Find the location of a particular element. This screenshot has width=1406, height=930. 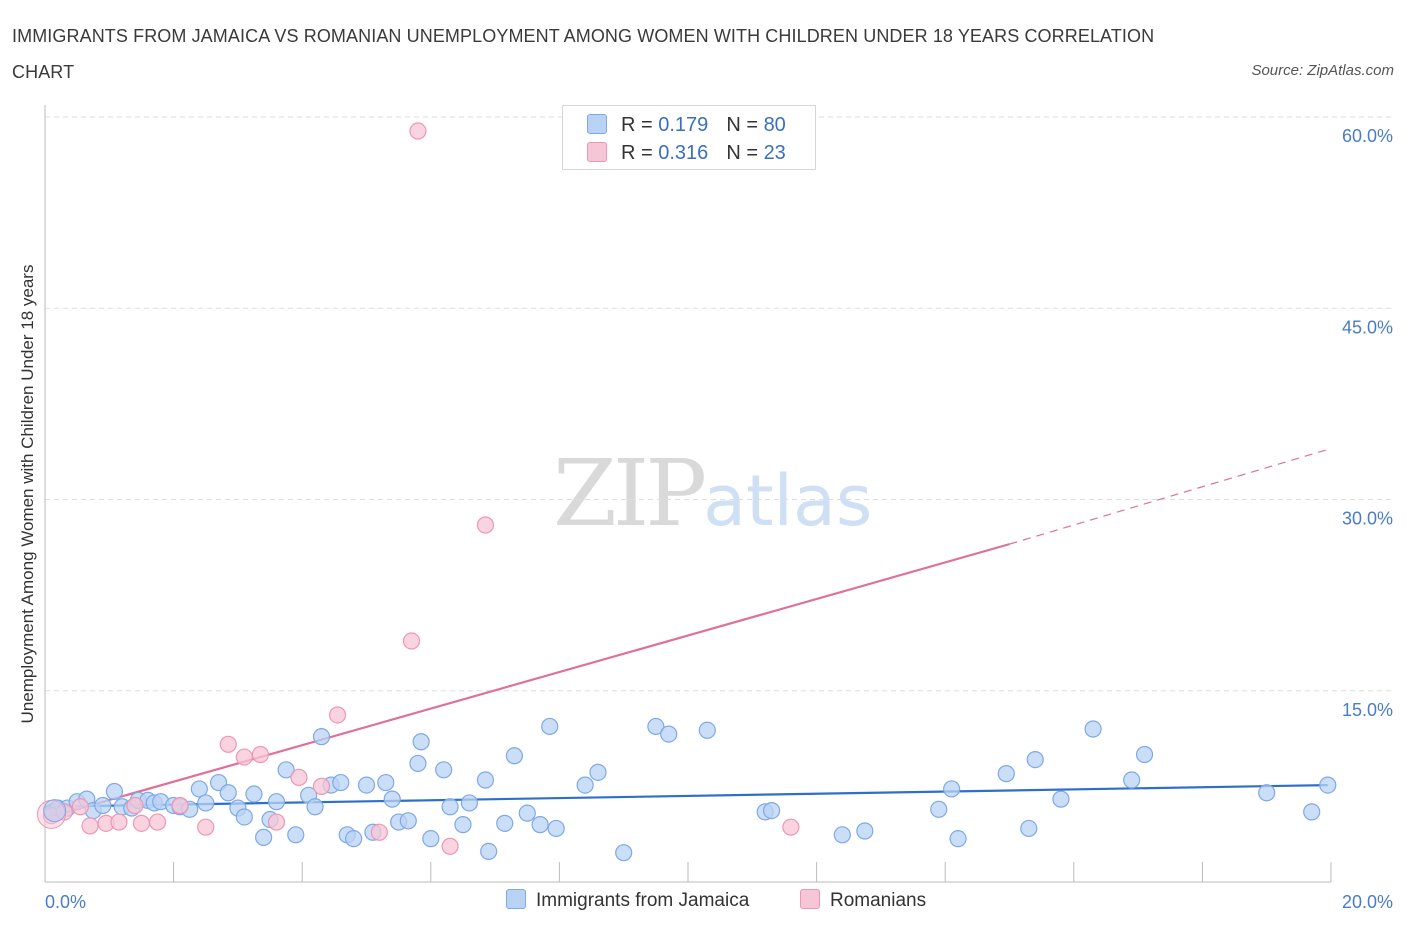

legend-label-jamaica: Immigrants from Jamaica is located at coordinates (643, 900).